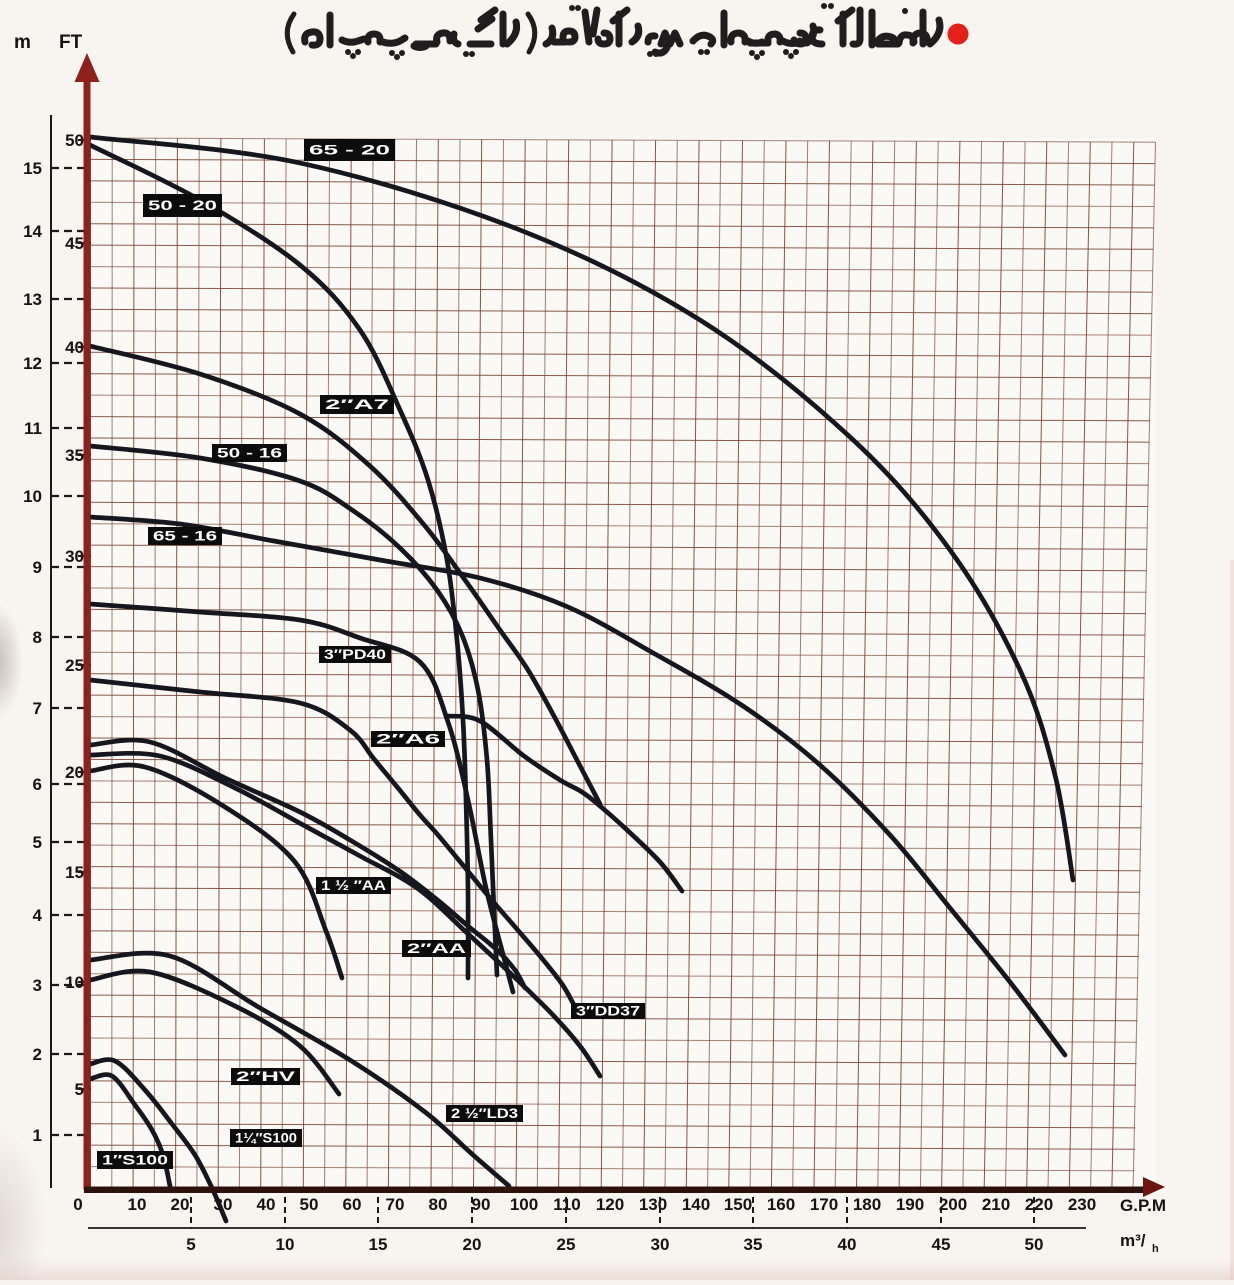 The height and width of the screenshot is (1285, 1234). I want to click on svg-text: 8, so click(37, 637).